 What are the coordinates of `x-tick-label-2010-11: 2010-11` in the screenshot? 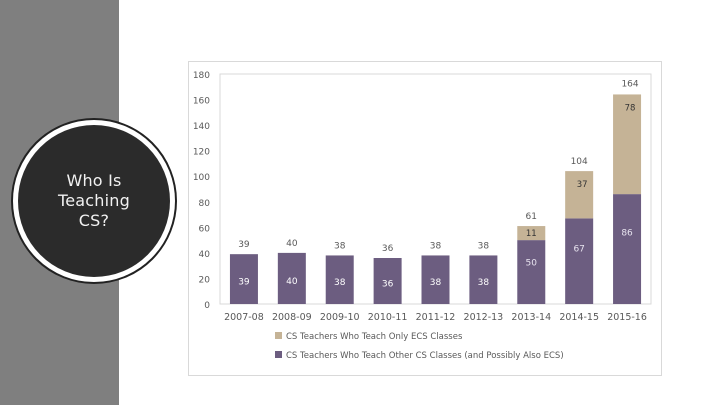 It's located at (388, 317).